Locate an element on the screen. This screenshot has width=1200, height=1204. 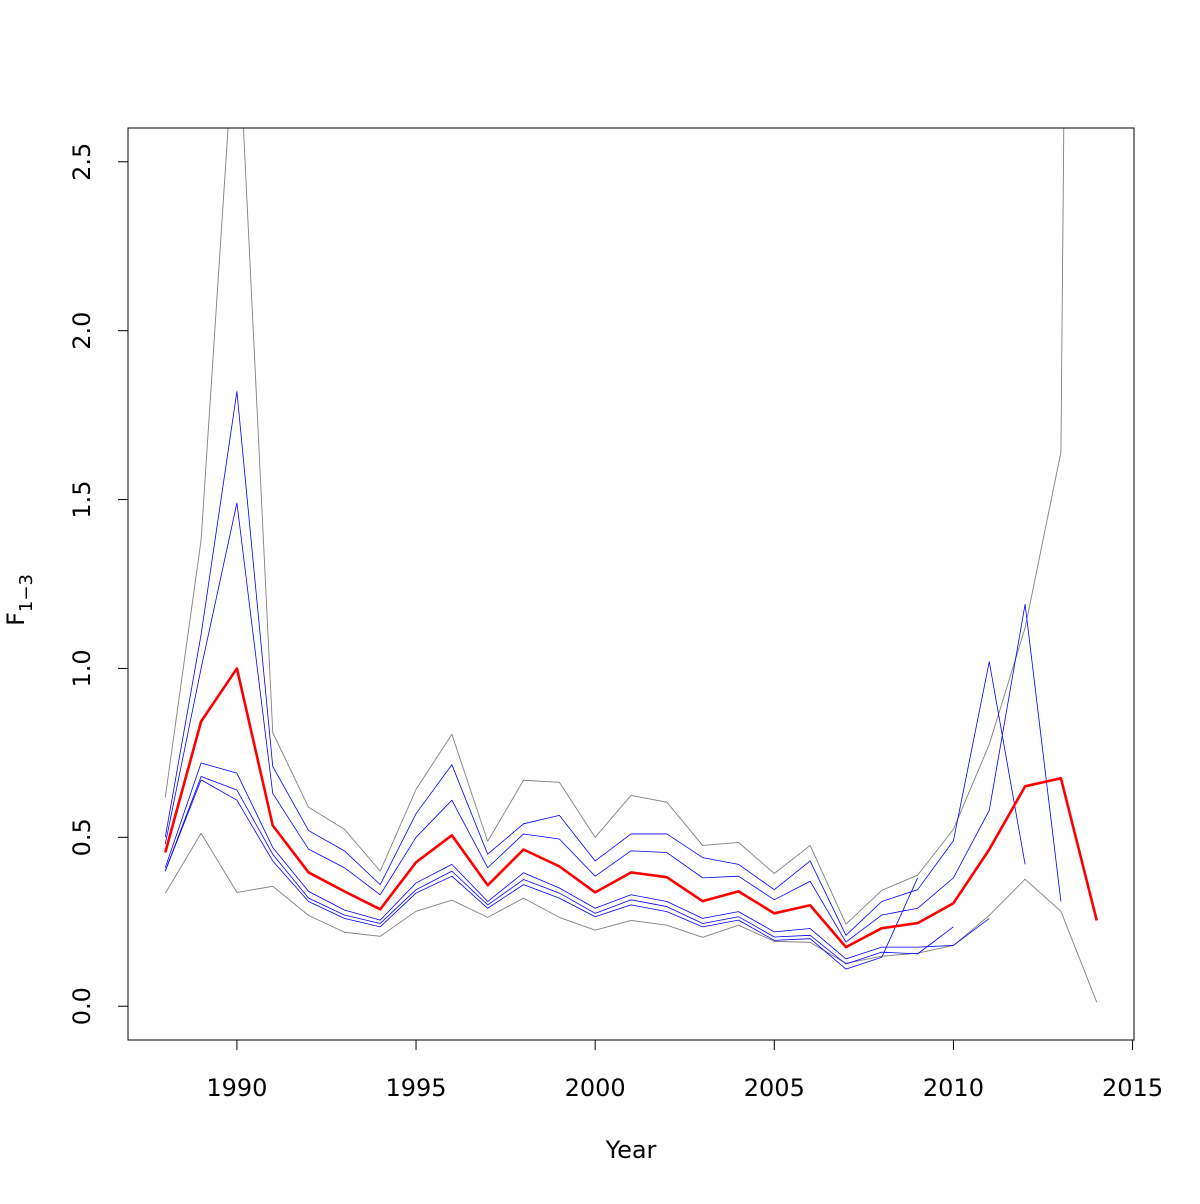
y-axis-label: F1−3 is located at coordinates (19, 600).